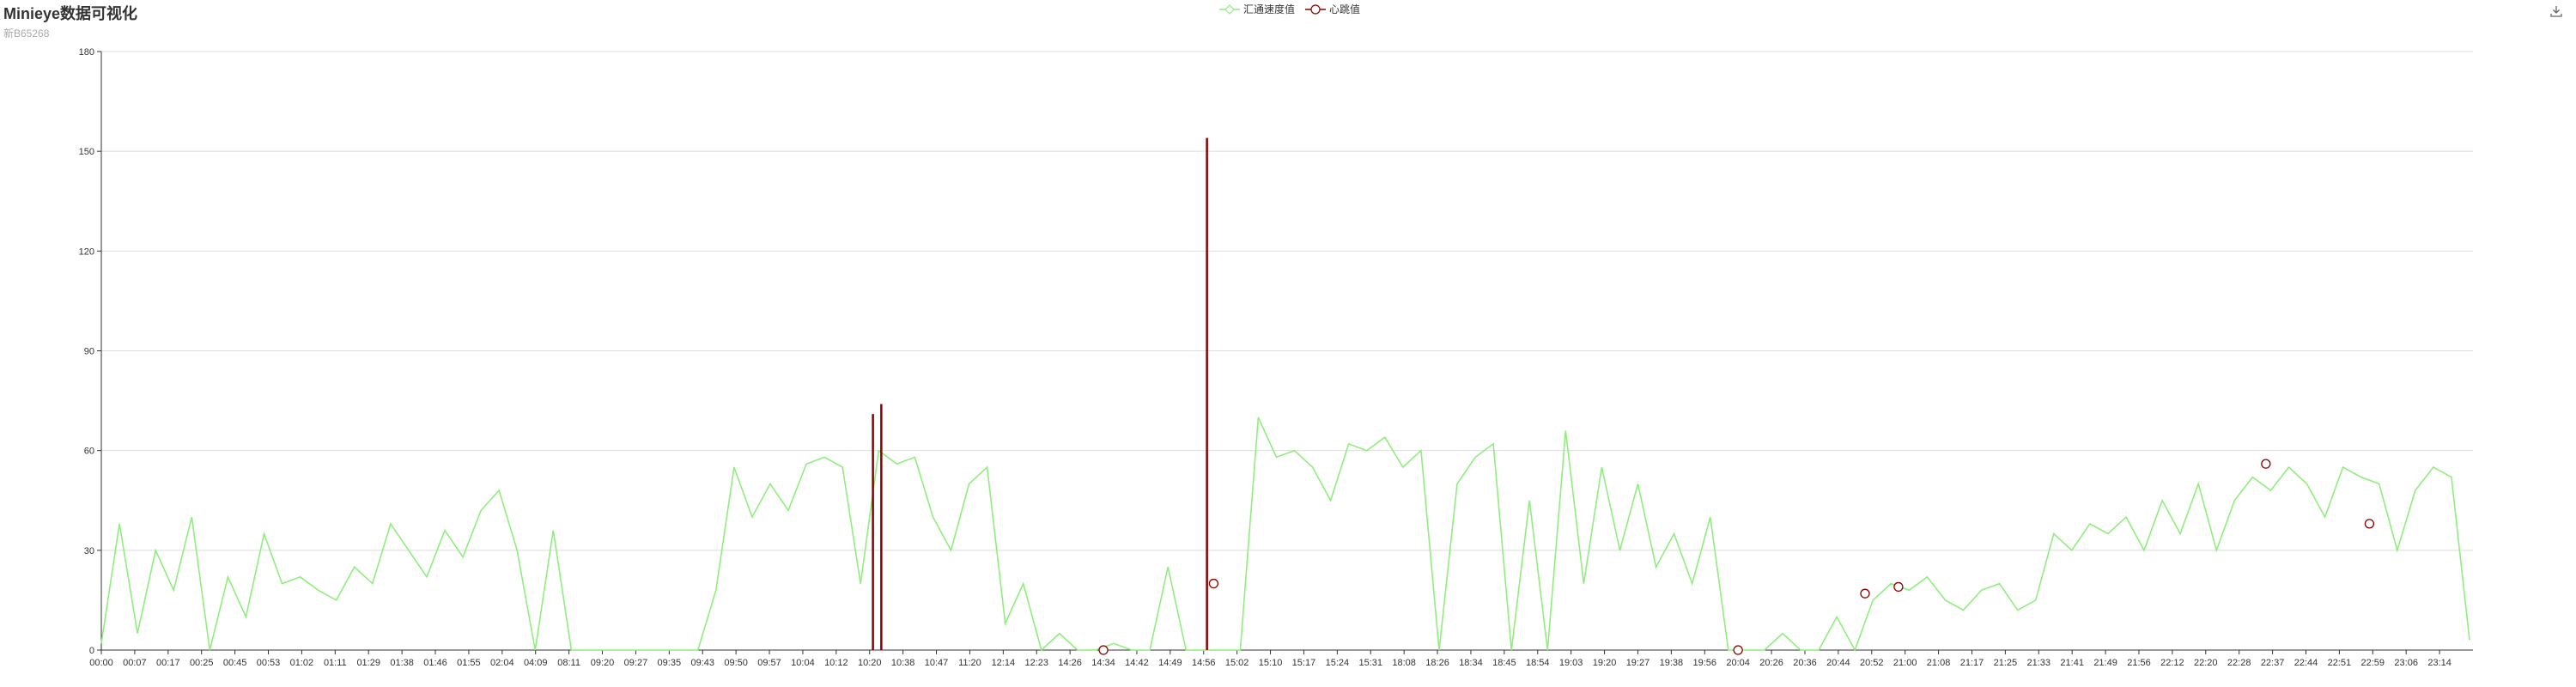 This screenshot has height=687, width=2576. Describe the element at coordinates (769, 663) in the screenshot. I see `x-tick-label: 09:57` at that location.